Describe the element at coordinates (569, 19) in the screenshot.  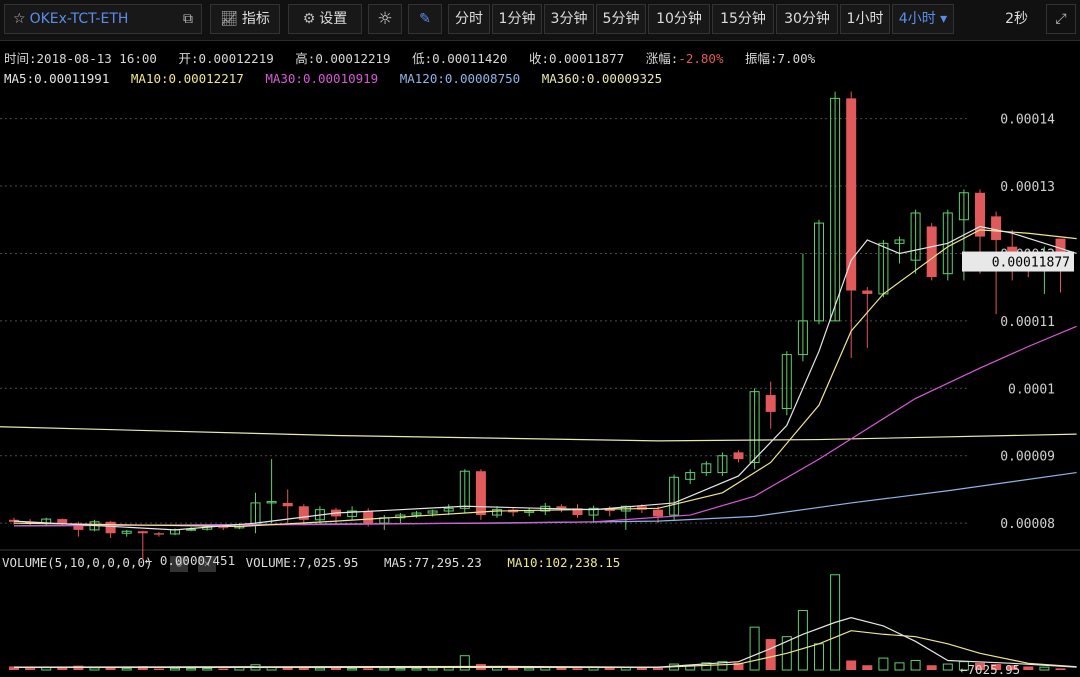
I see `interval-3分钟: 3分钟` at that location.